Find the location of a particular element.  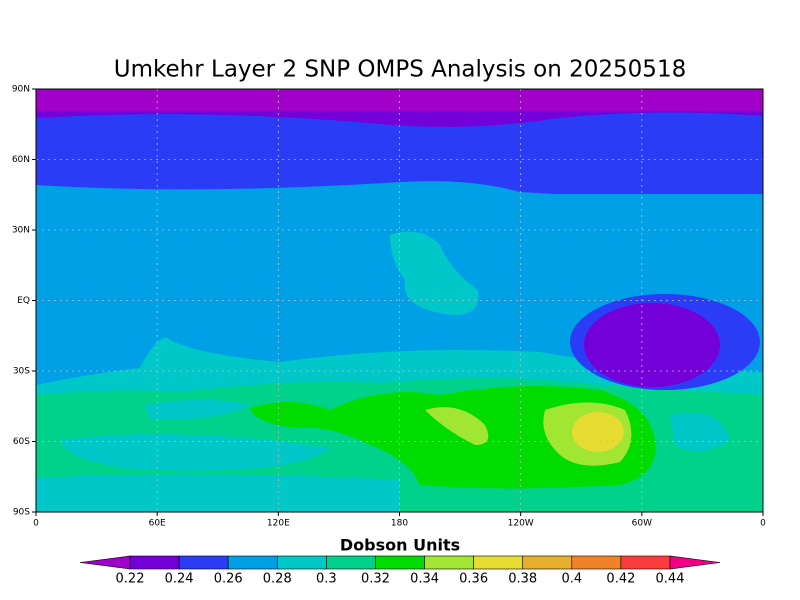

y-tick-label: 90N is located at coordinates (21, 90).